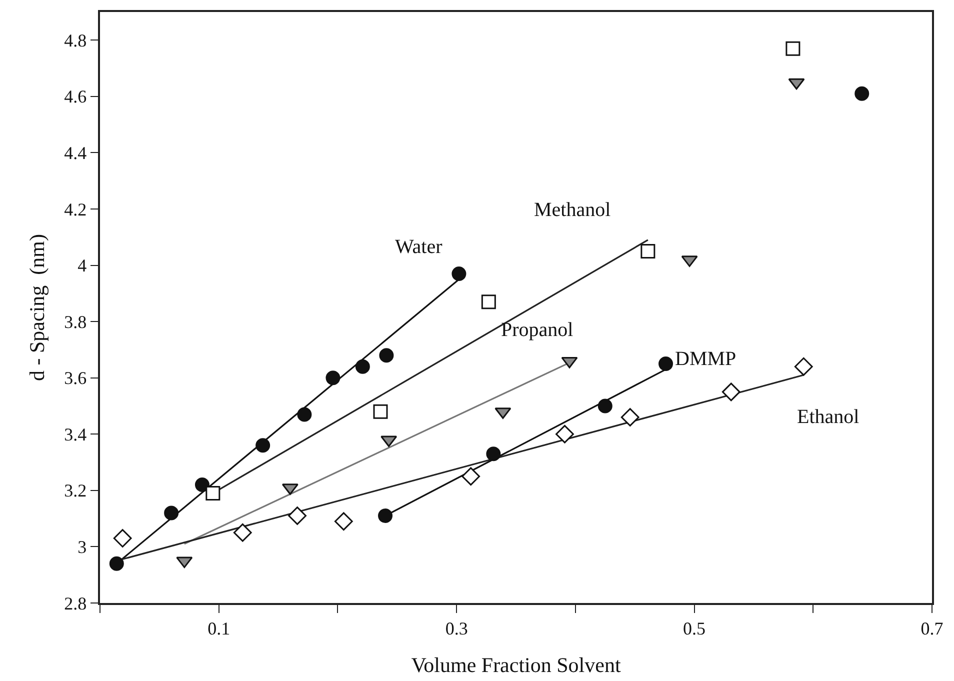 This screenshot has height=681, width=954. Describe the element at coordinates (456, 628) in the screenshot. I see `x-tick-label: 0.3` at that location.